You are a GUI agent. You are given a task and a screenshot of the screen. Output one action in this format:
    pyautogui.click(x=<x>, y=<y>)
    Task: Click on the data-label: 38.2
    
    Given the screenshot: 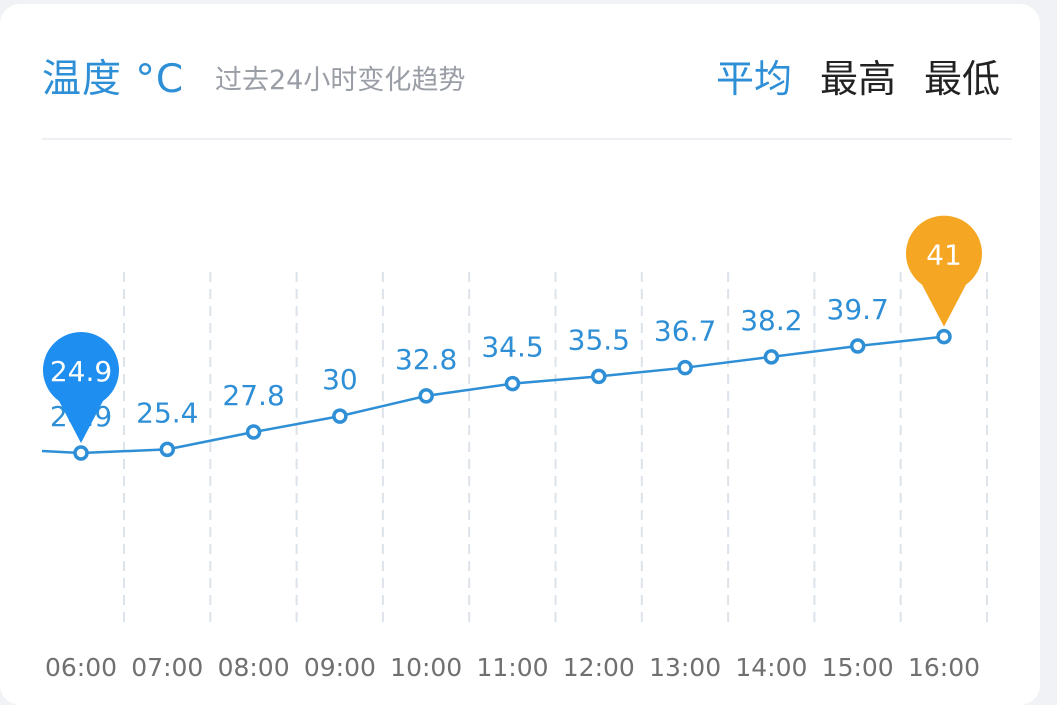 What is the action you would take?
    pyautogui.click(x=771, y=320)
    